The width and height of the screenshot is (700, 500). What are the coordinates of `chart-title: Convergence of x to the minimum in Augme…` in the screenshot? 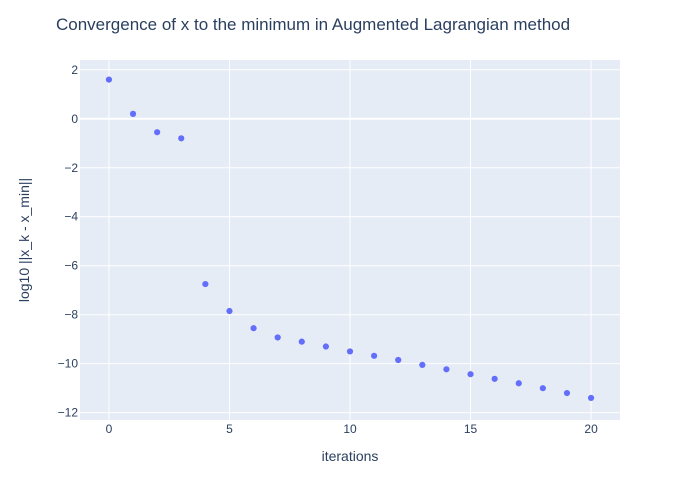 It's located at (313, 24).